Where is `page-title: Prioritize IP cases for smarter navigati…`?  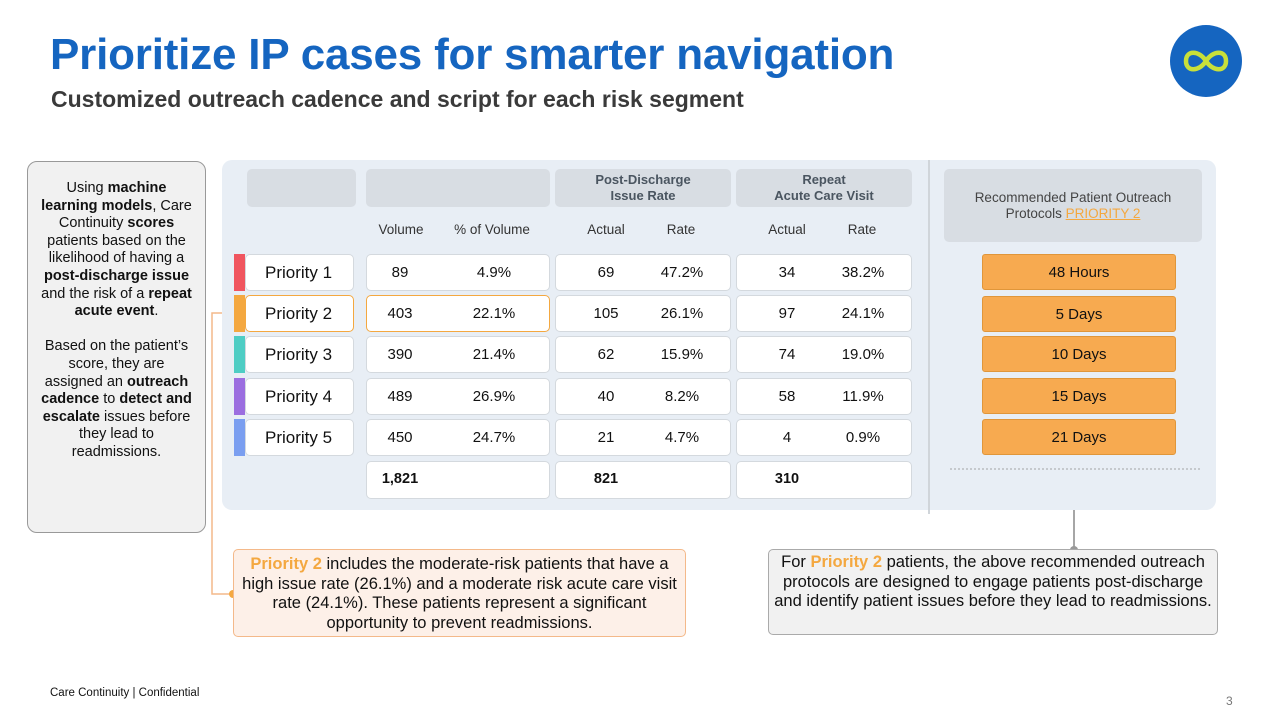 page-title: Prioritize IP cases for smarter navigati… is located at coordinates (472, 54).